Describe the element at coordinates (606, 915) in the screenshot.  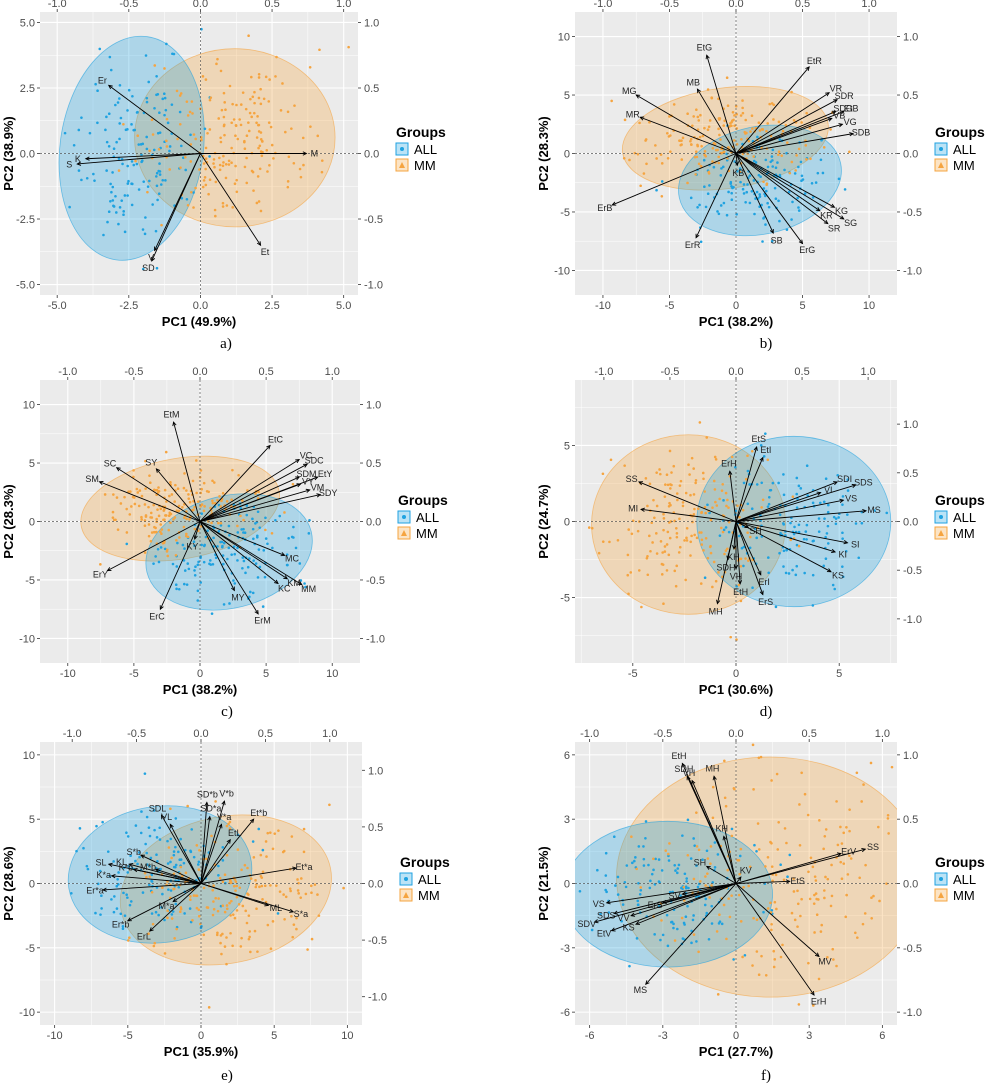
I see `loading-label: SDS` at that location.